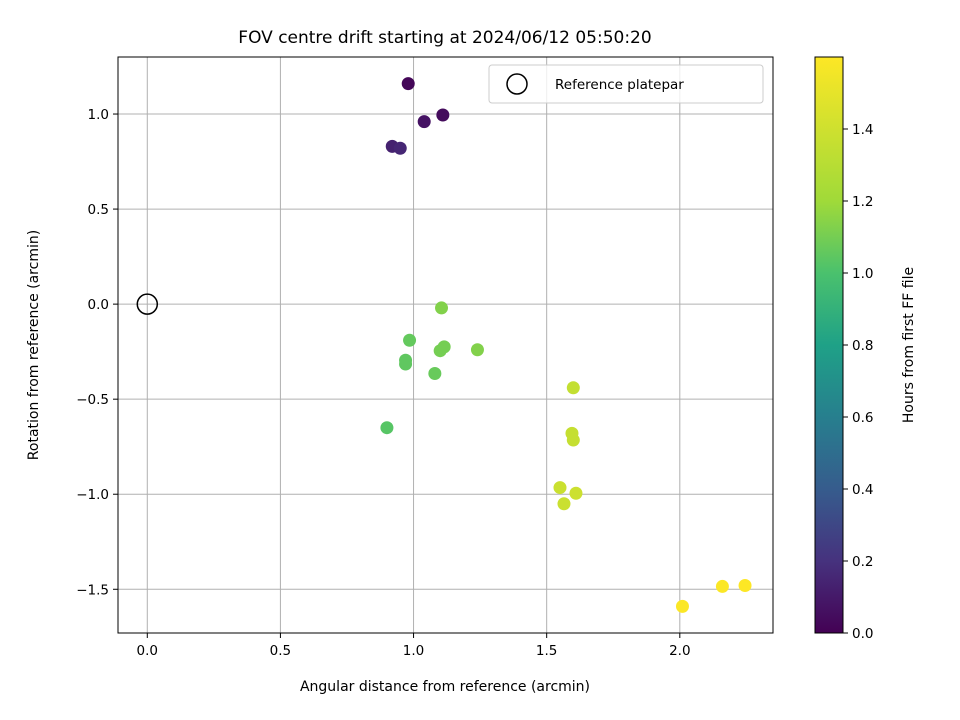 Image resolution: width=960 pixels, height=720 pixels. What do you see at coordinates (98, 305) in the screenshot?
I see `y-tick-label: 0.0` at bounding box center [98, 305].